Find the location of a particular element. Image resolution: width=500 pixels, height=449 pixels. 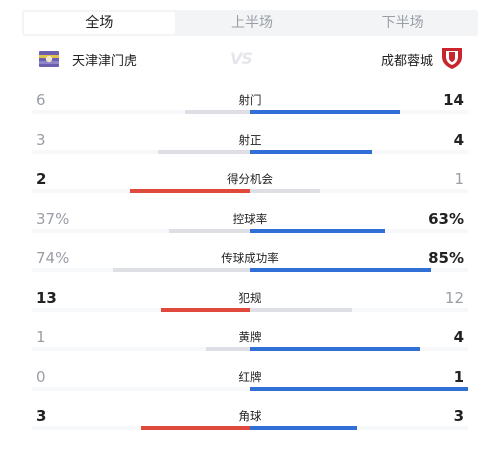

home-stat-value: 37% is located at coordinates (53, 219).